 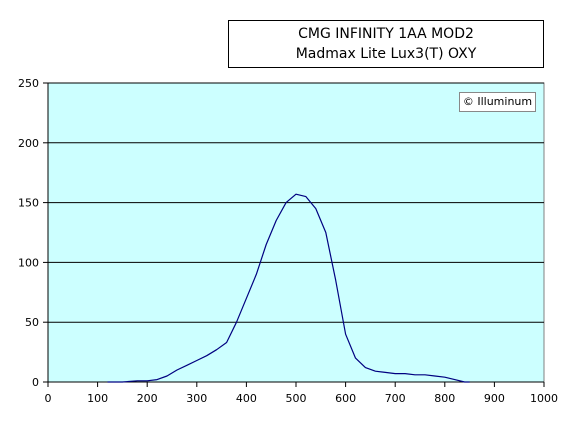 What do you see at coordinates (544, 398) in the screenshot?
I see `x-tick-label-1000: 1000` at bounding box center [544, 398].